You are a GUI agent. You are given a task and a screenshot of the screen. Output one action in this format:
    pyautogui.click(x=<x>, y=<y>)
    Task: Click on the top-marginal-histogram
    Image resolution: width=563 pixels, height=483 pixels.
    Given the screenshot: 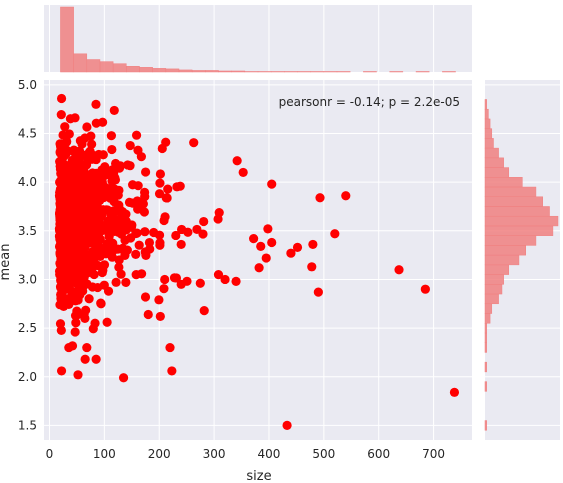 What is the action you would take?
    pyautogui.click(x=258, y=39)
    